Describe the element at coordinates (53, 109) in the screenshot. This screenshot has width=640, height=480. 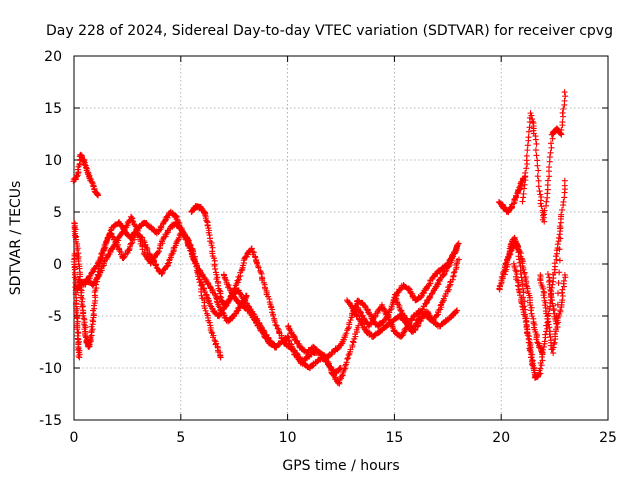
I see `y-tick-label: 15` at that location.